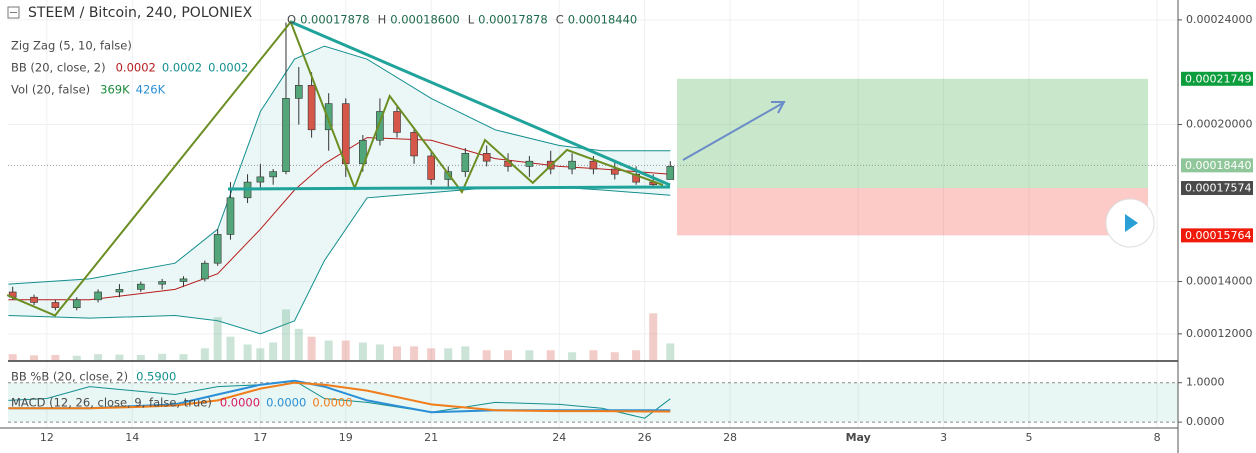 Image resolution: width=1256 pixels, height=453 pixels. What do you see at coordinates (1028, 437) in the screenshot?
I see `x-tick-label: 5` at bounding box center [1028, 437].